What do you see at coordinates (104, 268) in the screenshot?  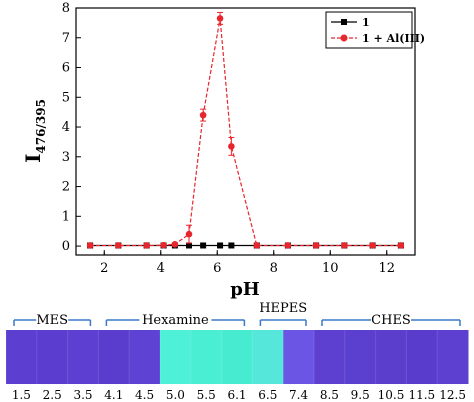 I see `x-tick-label: 2` at bounding box center [104, 268].